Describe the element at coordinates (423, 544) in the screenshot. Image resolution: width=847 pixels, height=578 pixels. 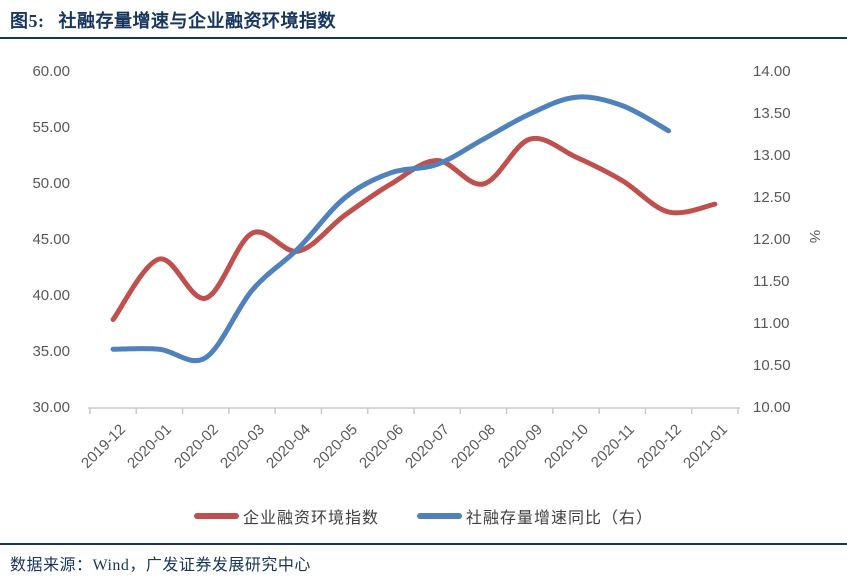
I see `footer-divider` at that location.